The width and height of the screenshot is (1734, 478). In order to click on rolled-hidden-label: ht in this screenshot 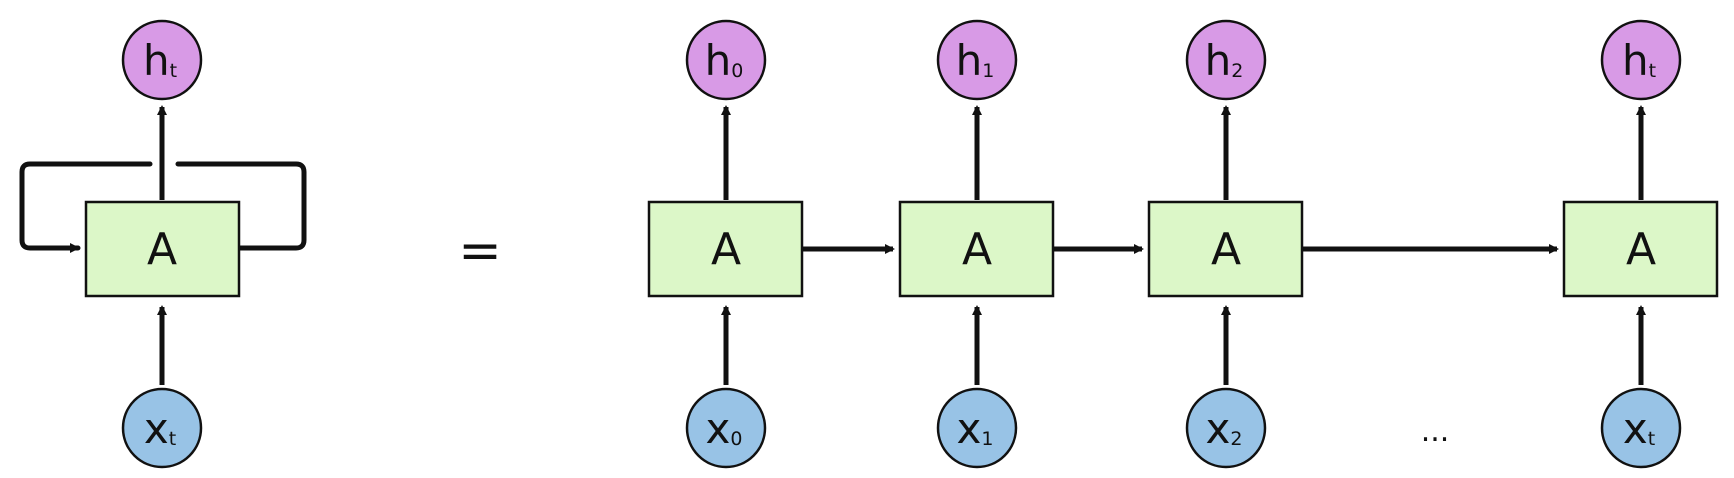, I will do `click(160, 60)`.